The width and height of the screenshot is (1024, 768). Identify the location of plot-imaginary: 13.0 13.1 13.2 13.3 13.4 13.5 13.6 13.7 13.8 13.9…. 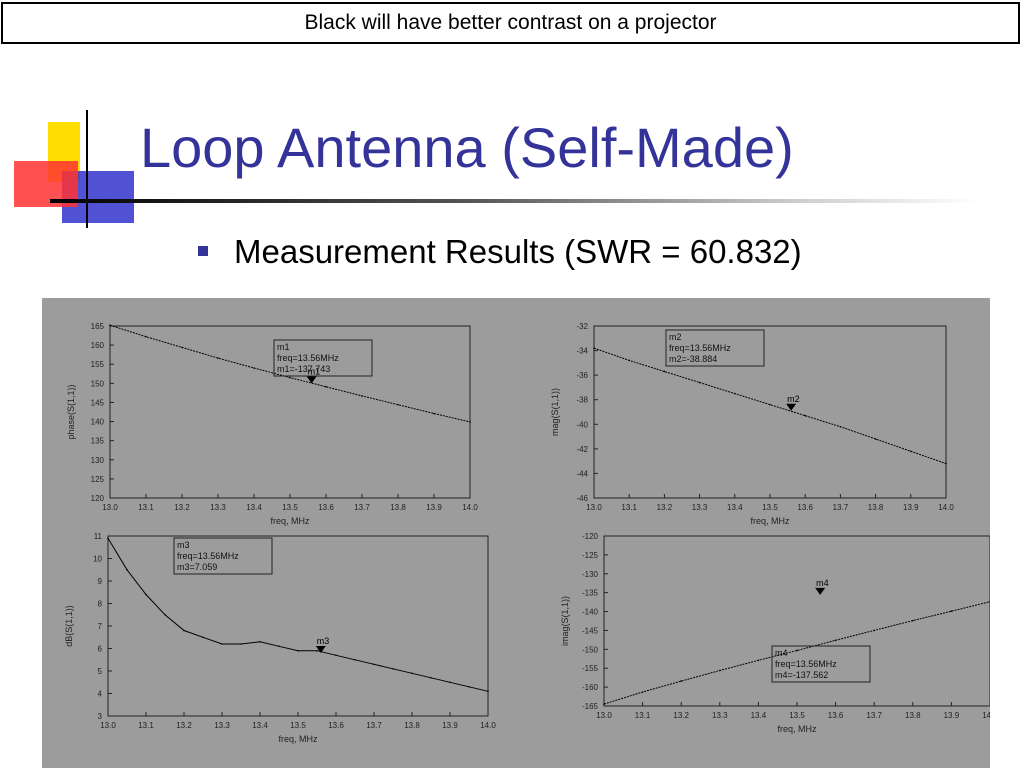
(775, 633).